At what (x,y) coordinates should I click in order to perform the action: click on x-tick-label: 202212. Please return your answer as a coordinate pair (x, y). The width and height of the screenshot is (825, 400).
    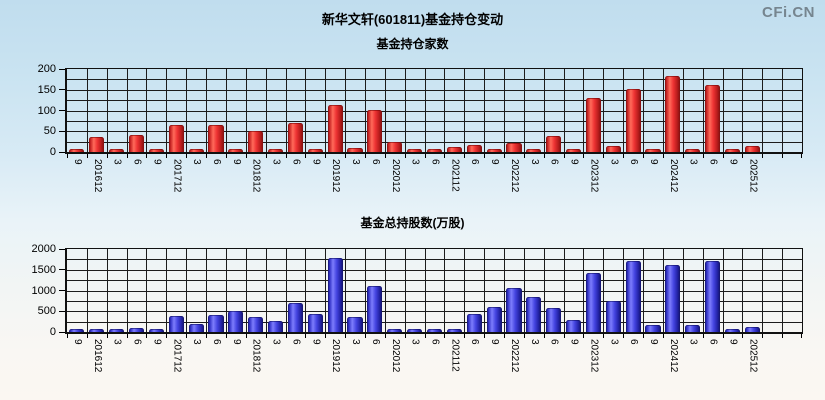
    Looking at the image, I should click on (514, 356).